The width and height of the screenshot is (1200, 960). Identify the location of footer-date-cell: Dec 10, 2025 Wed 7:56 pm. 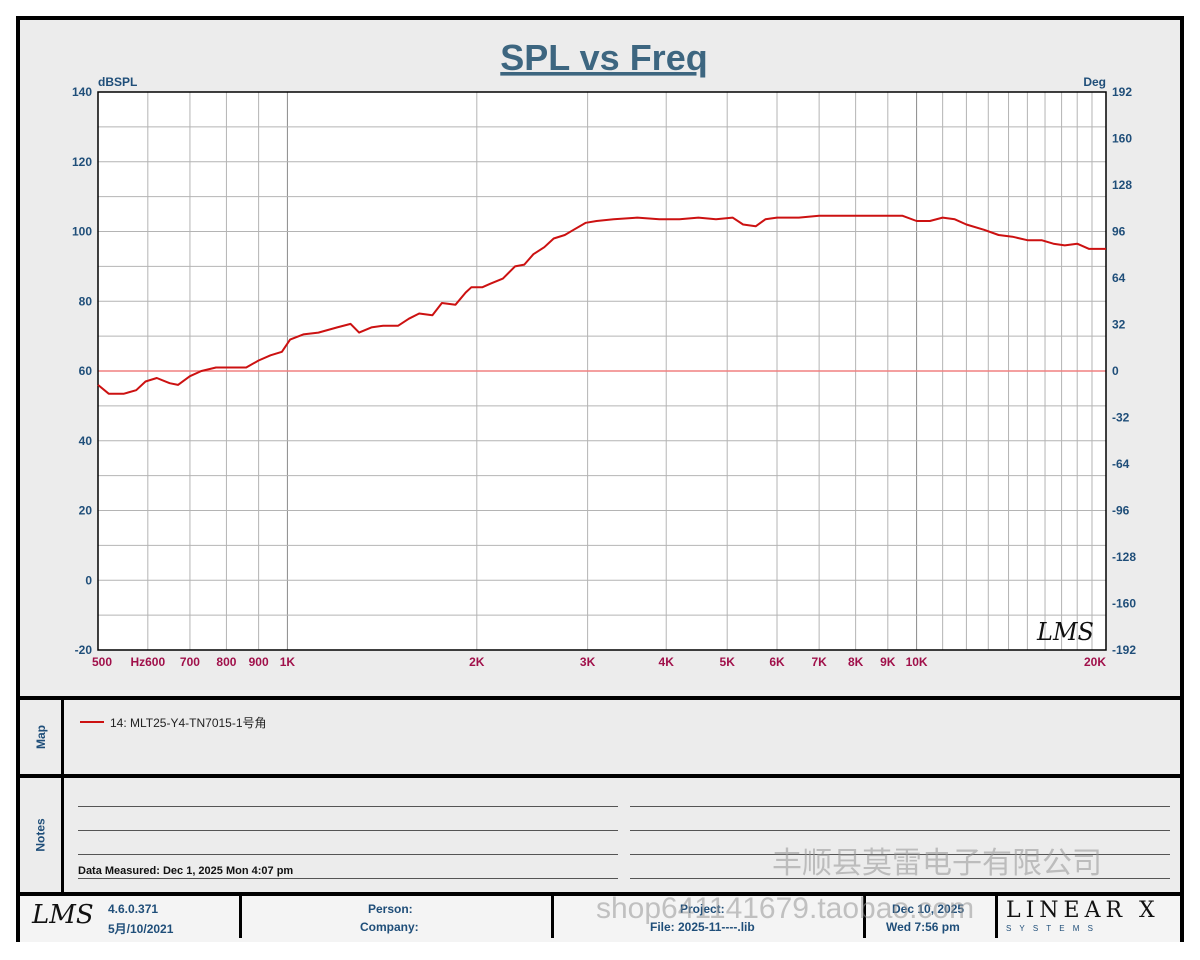
(932, 917).